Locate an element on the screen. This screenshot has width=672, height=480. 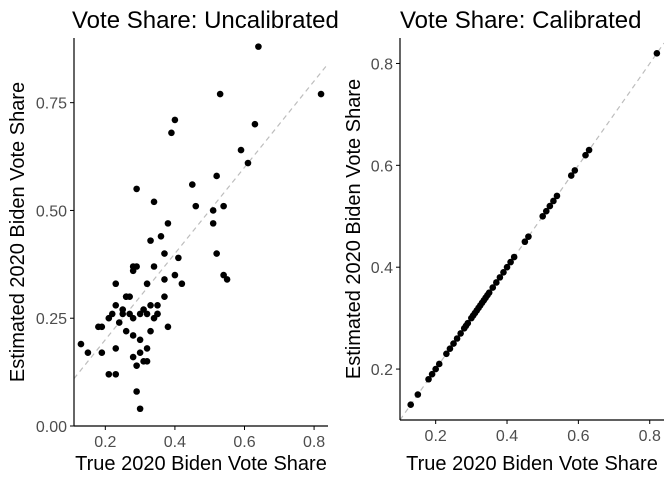
y-tick-label: 0.50 is located at coordinates (51, 211).